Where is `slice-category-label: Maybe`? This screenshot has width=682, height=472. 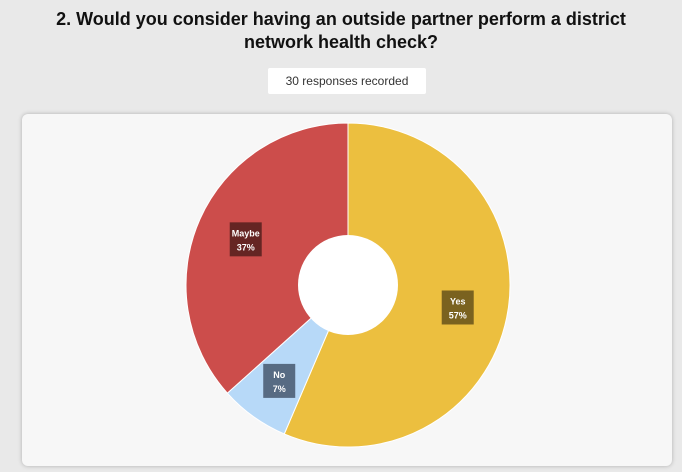
slice-category-label: Maybe is located at coordinates (246, 233).